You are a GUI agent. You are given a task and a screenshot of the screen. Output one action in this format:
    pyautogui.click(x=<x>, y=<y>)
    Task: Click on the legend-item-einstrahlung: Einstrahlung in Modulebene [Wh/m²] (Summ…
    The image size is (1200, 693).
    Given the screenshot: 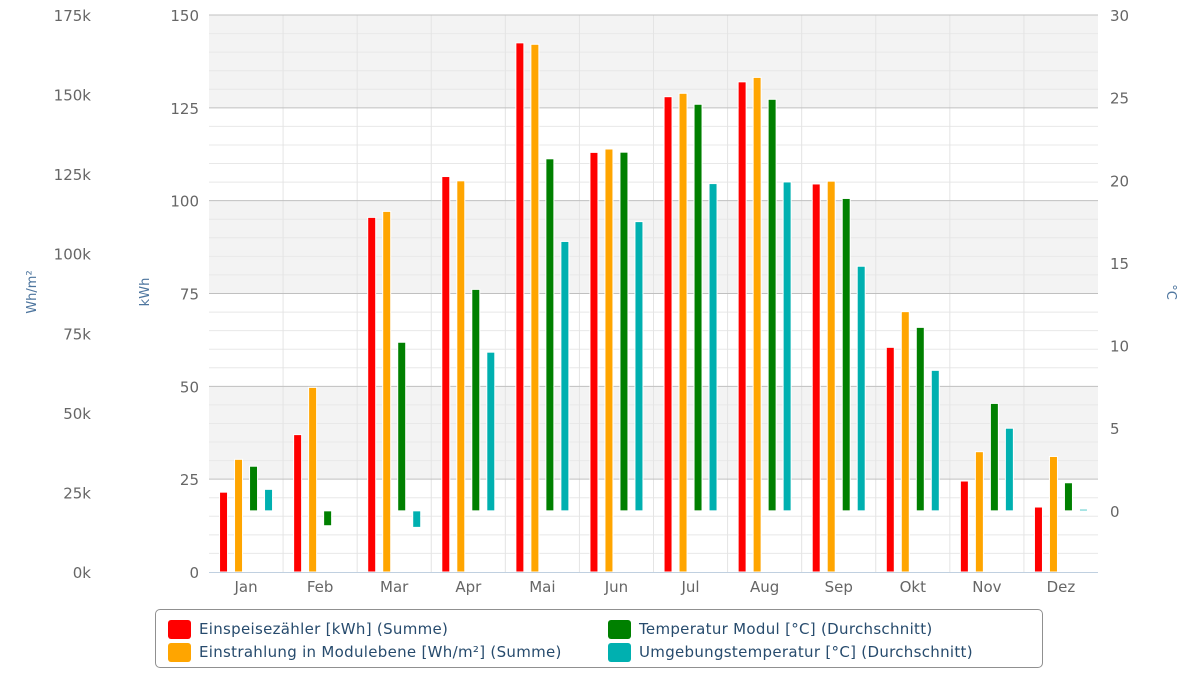 What is the action you would take?
    pyautogui.click(x=365, y=652)
    